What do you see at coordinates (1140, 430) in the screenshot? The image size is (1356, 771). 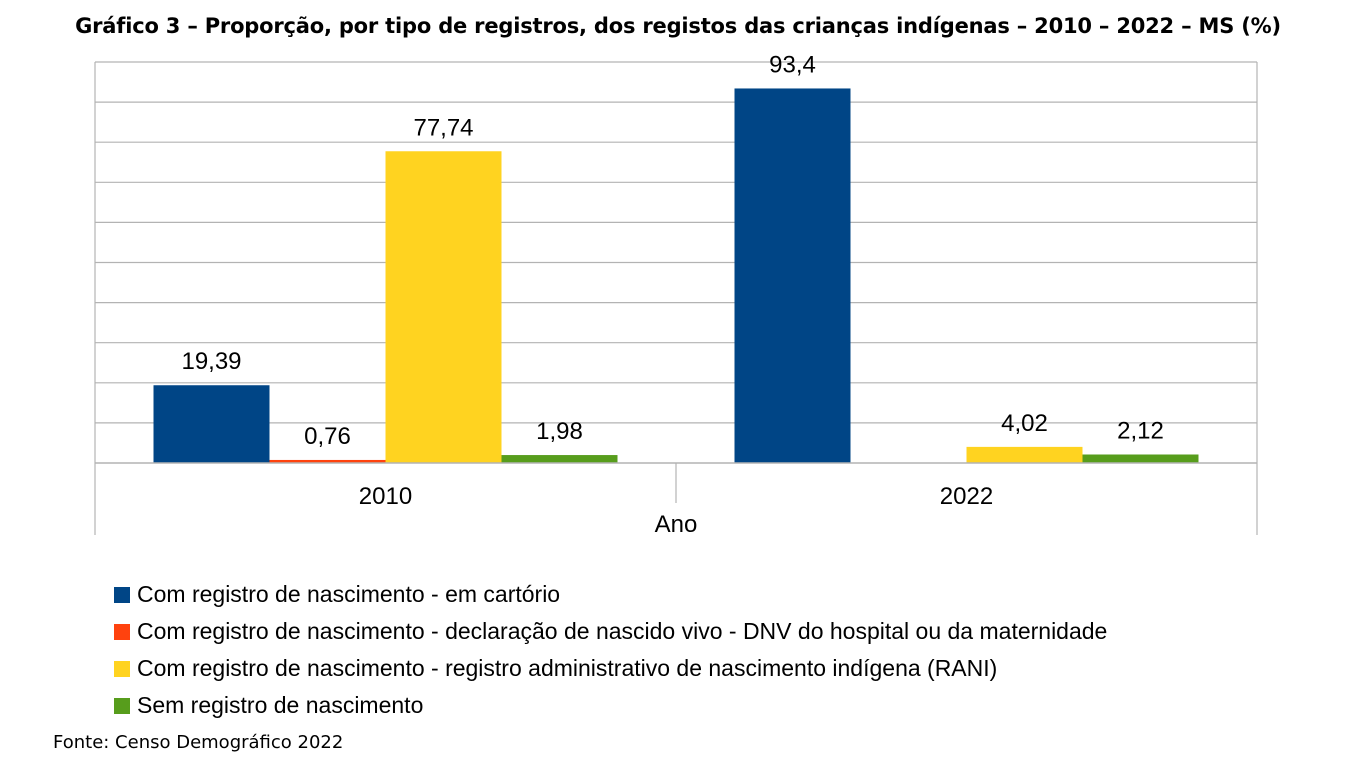 I see `data-label: 2,12` at bounding box center [1140, 430].